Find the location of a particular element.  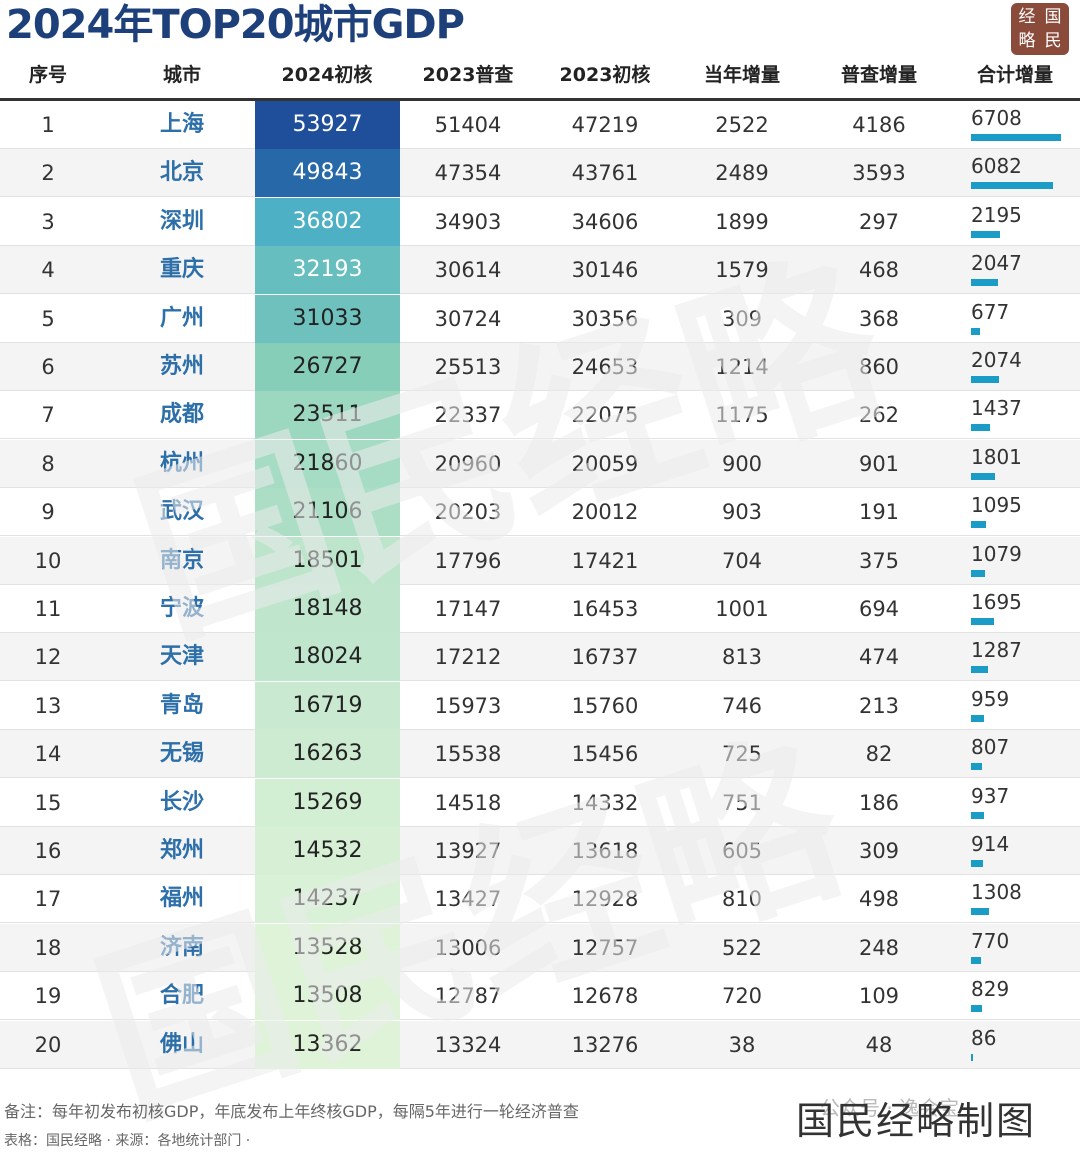

city-cell: 深圳 is located at coordinates (182, 221).